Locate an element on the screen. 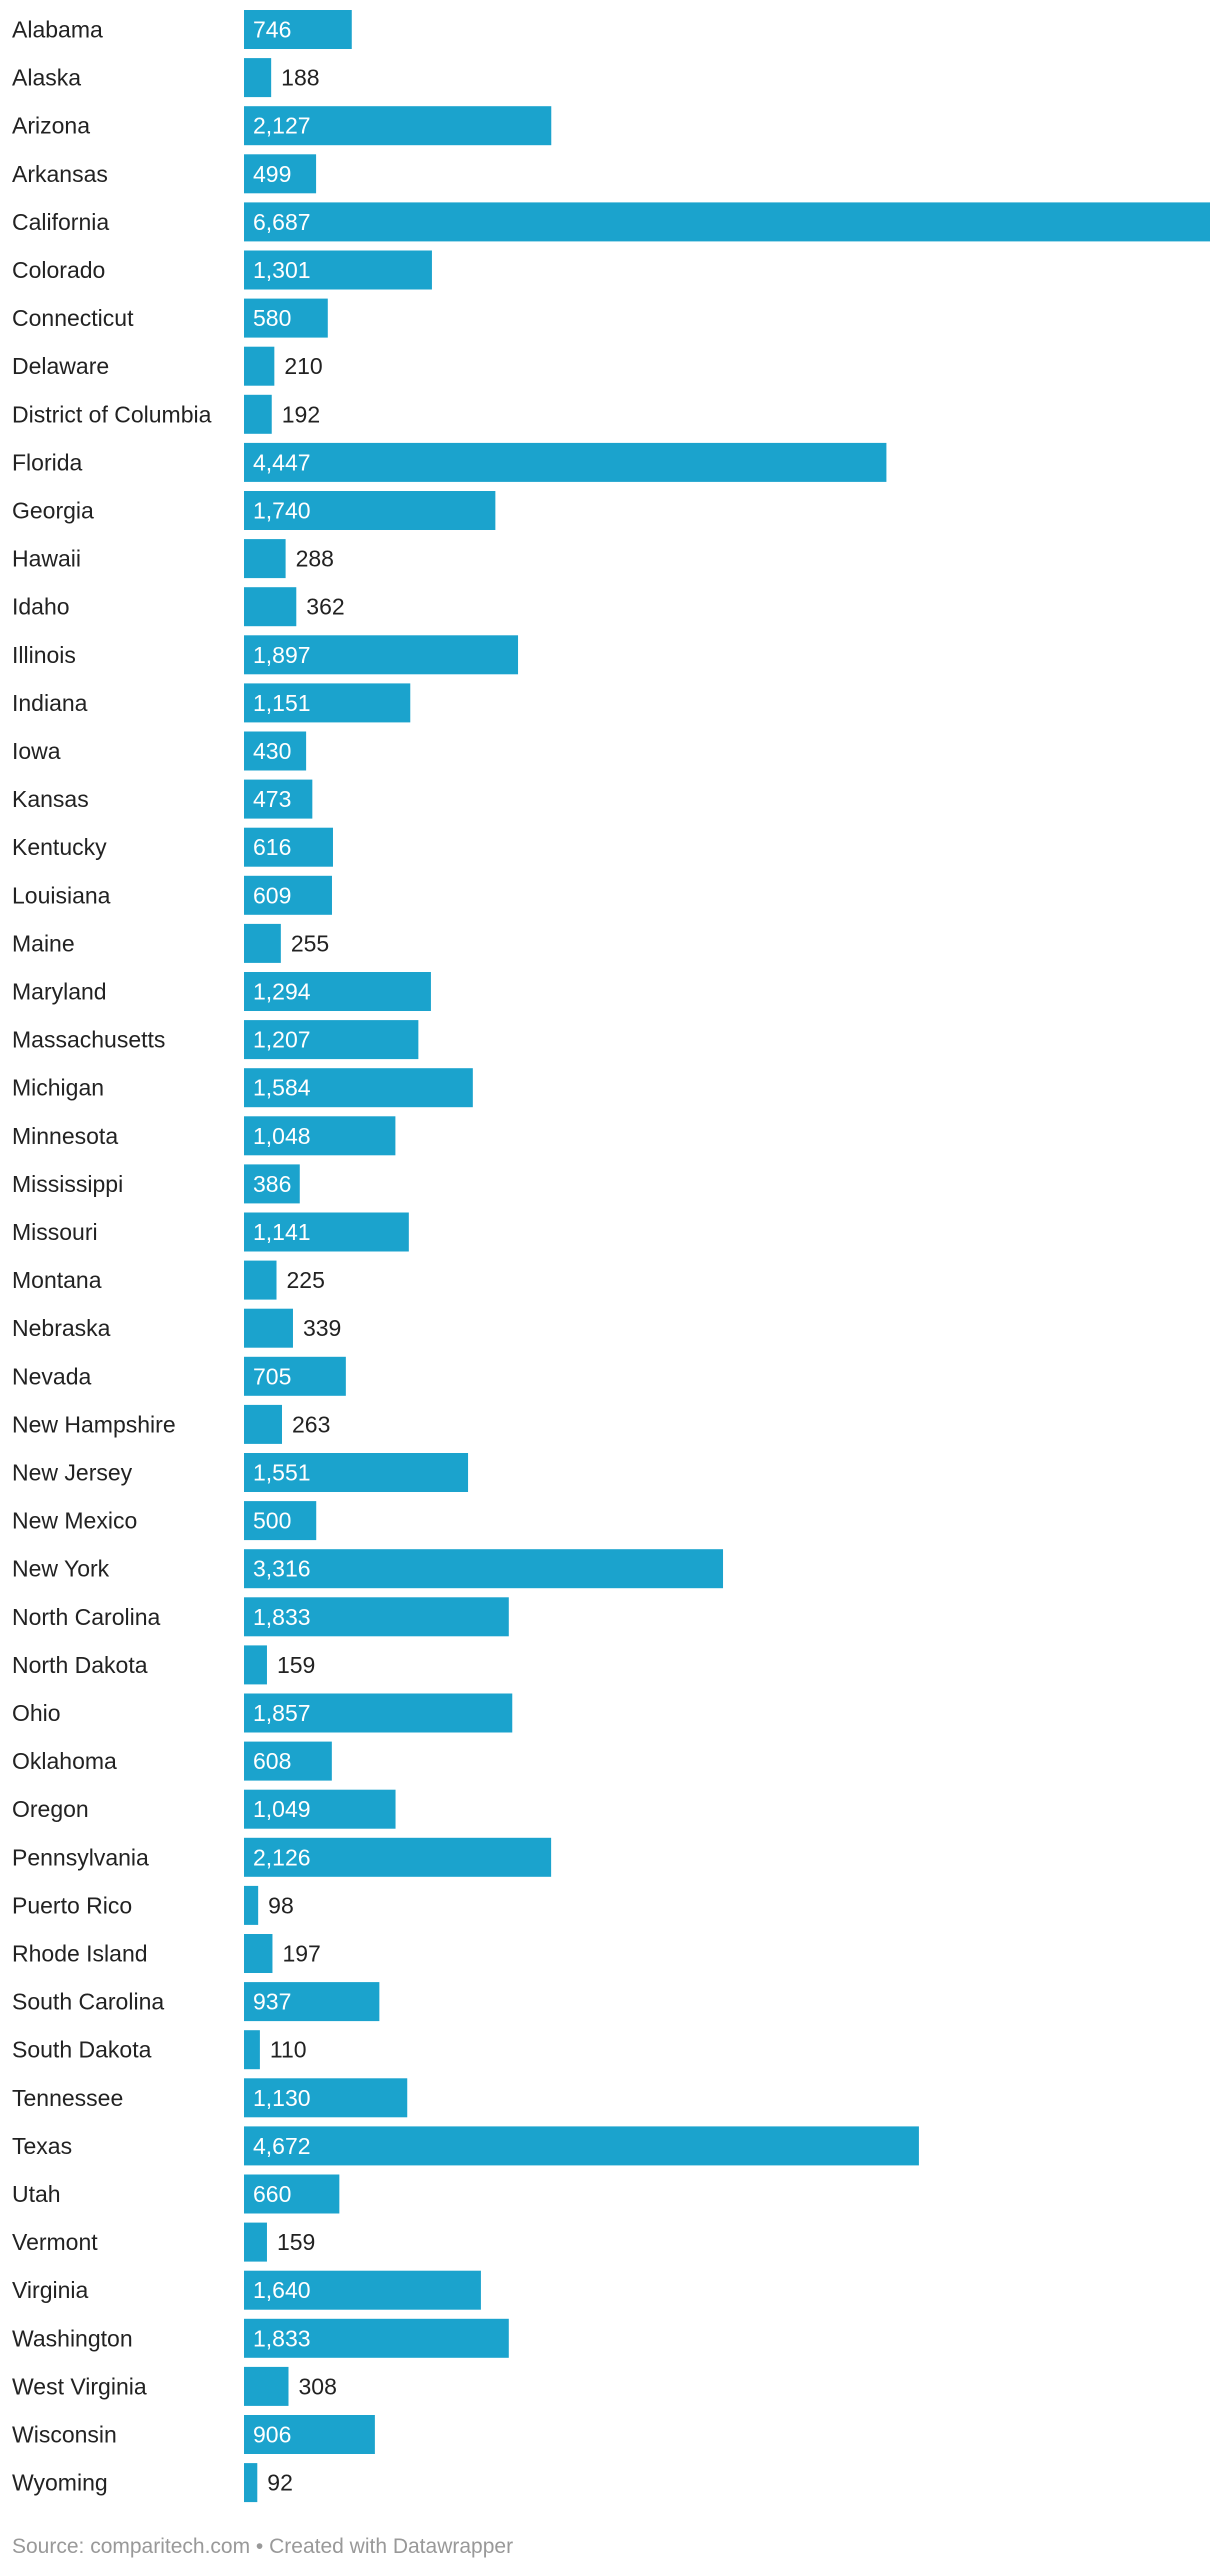  value-label: 339 is located at coordinates (322, 1328).